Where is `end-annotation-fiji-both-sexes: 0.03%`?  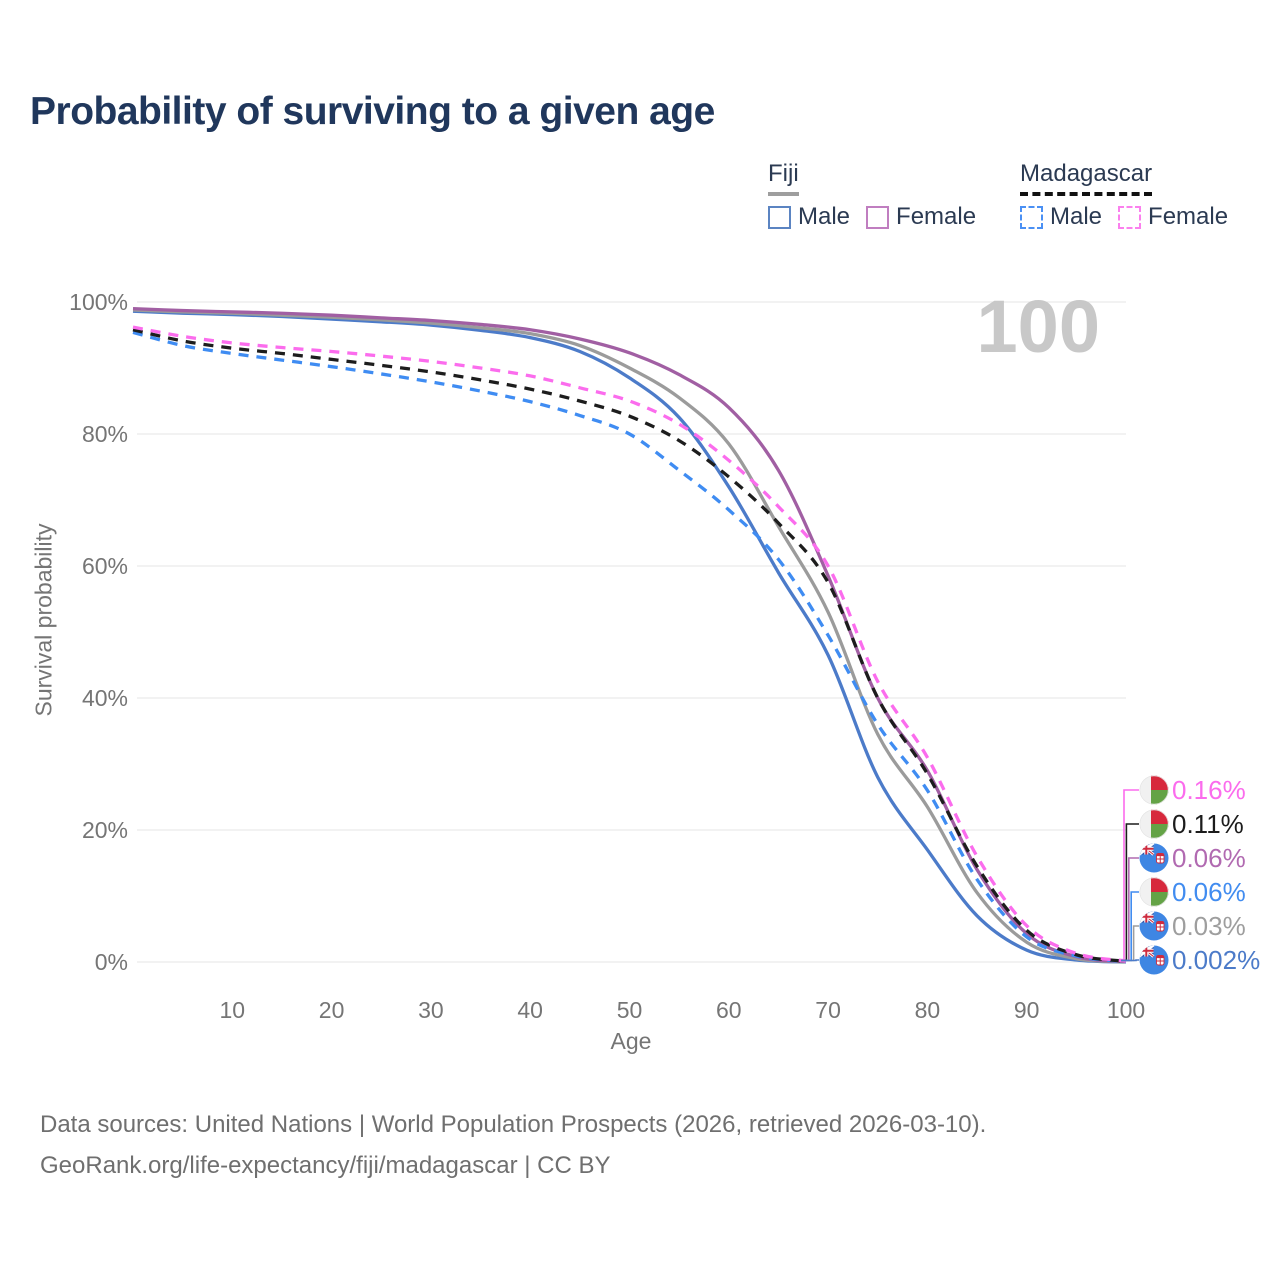 end-annotation-fiji-both-sexes: 0.03% is located at coordinates (1183, 936).